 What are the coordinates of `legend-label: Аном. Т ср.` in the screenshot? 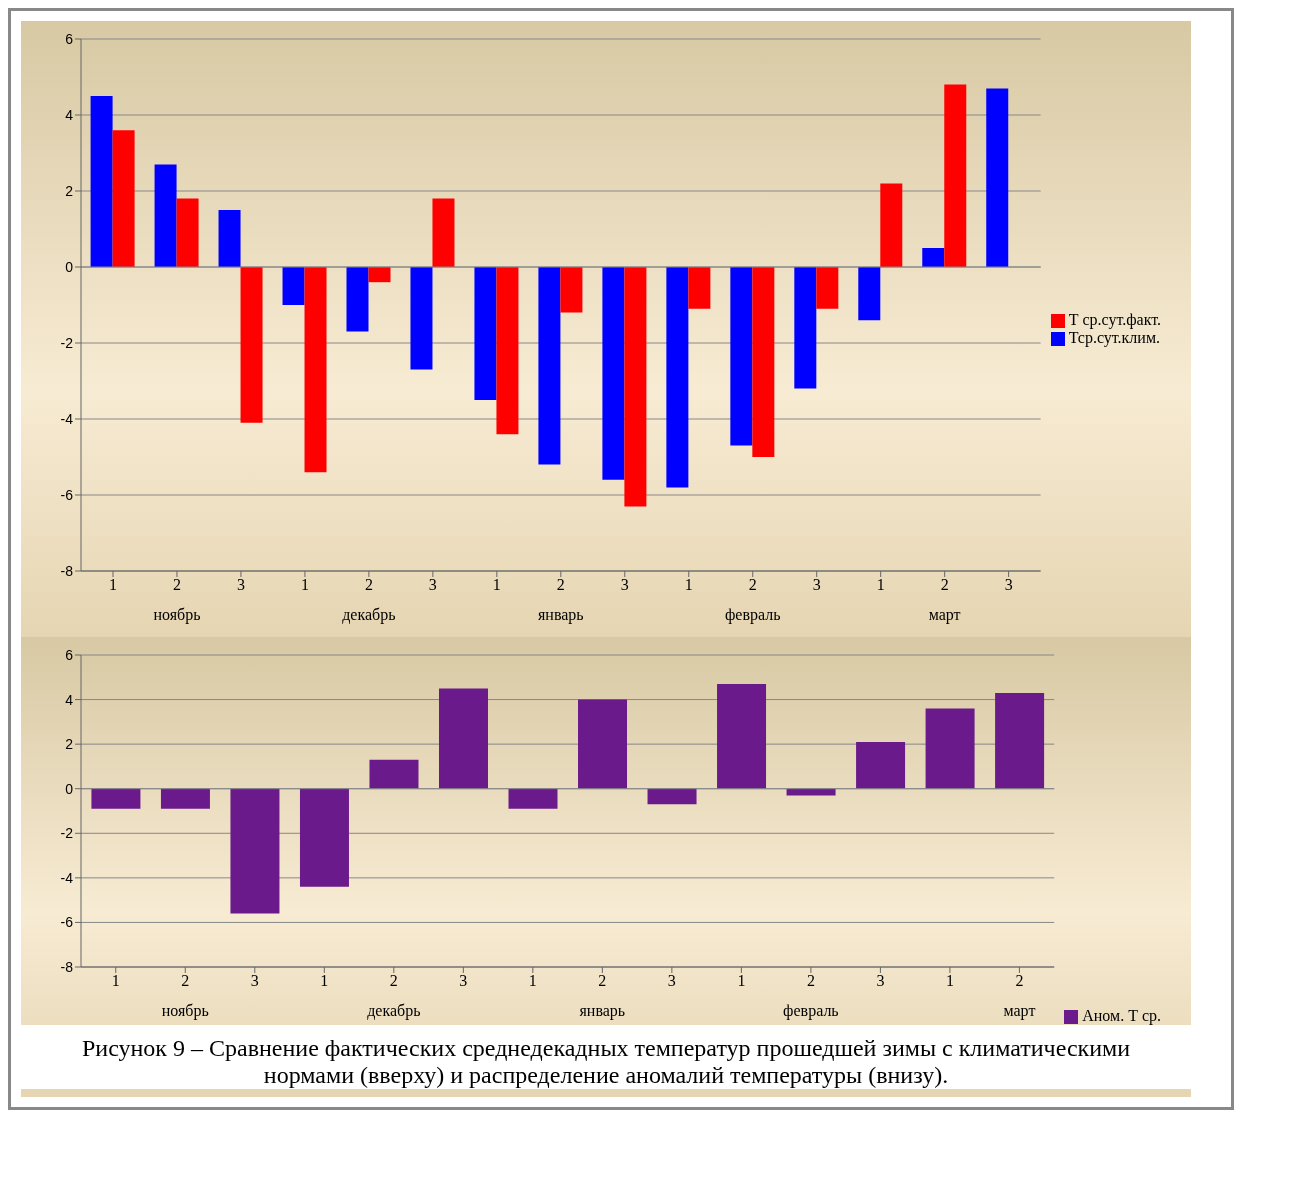 It's located at (1121, 1015).